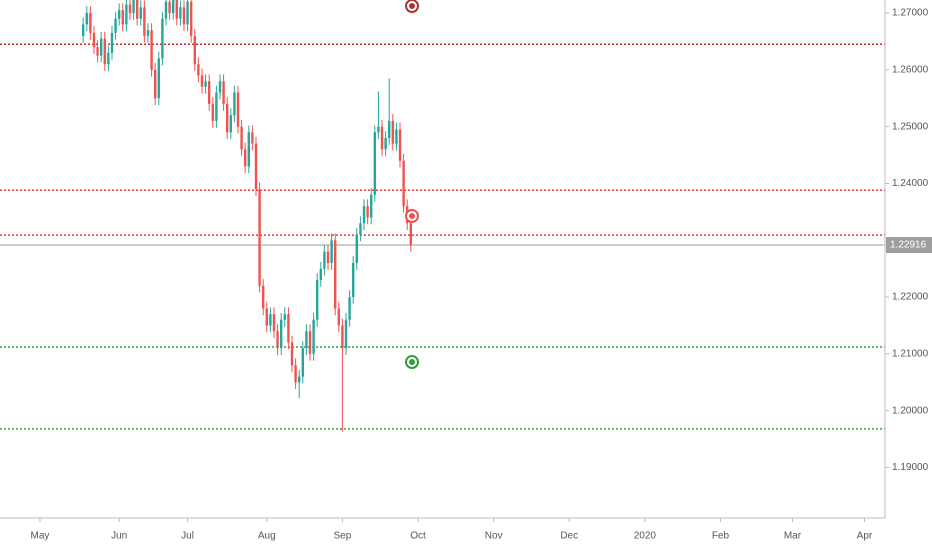 The width and height of the screenshot is (932, 550). I want to click on alert-markers, so click(412, 184).